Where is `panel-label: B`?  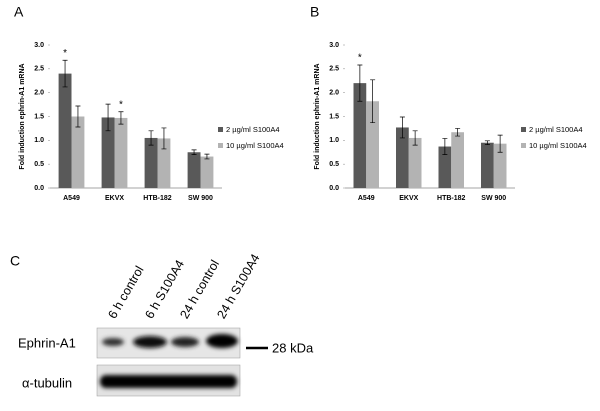
panel-label: B is located at coordinates (314, 12).